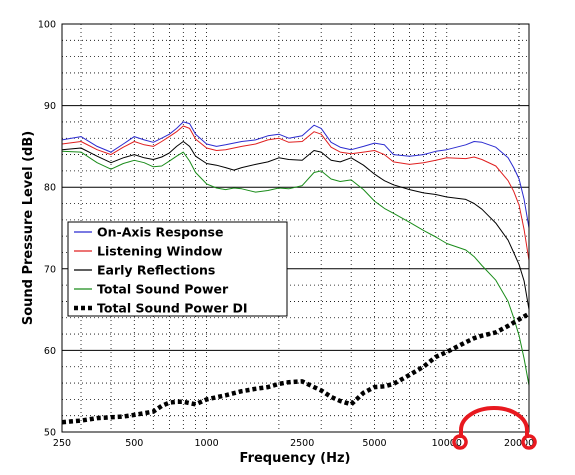  What do you see at coordinates (50, 351) in the screenshot?
I see `y-tick-label: 60` at bounding box center [50, 351].